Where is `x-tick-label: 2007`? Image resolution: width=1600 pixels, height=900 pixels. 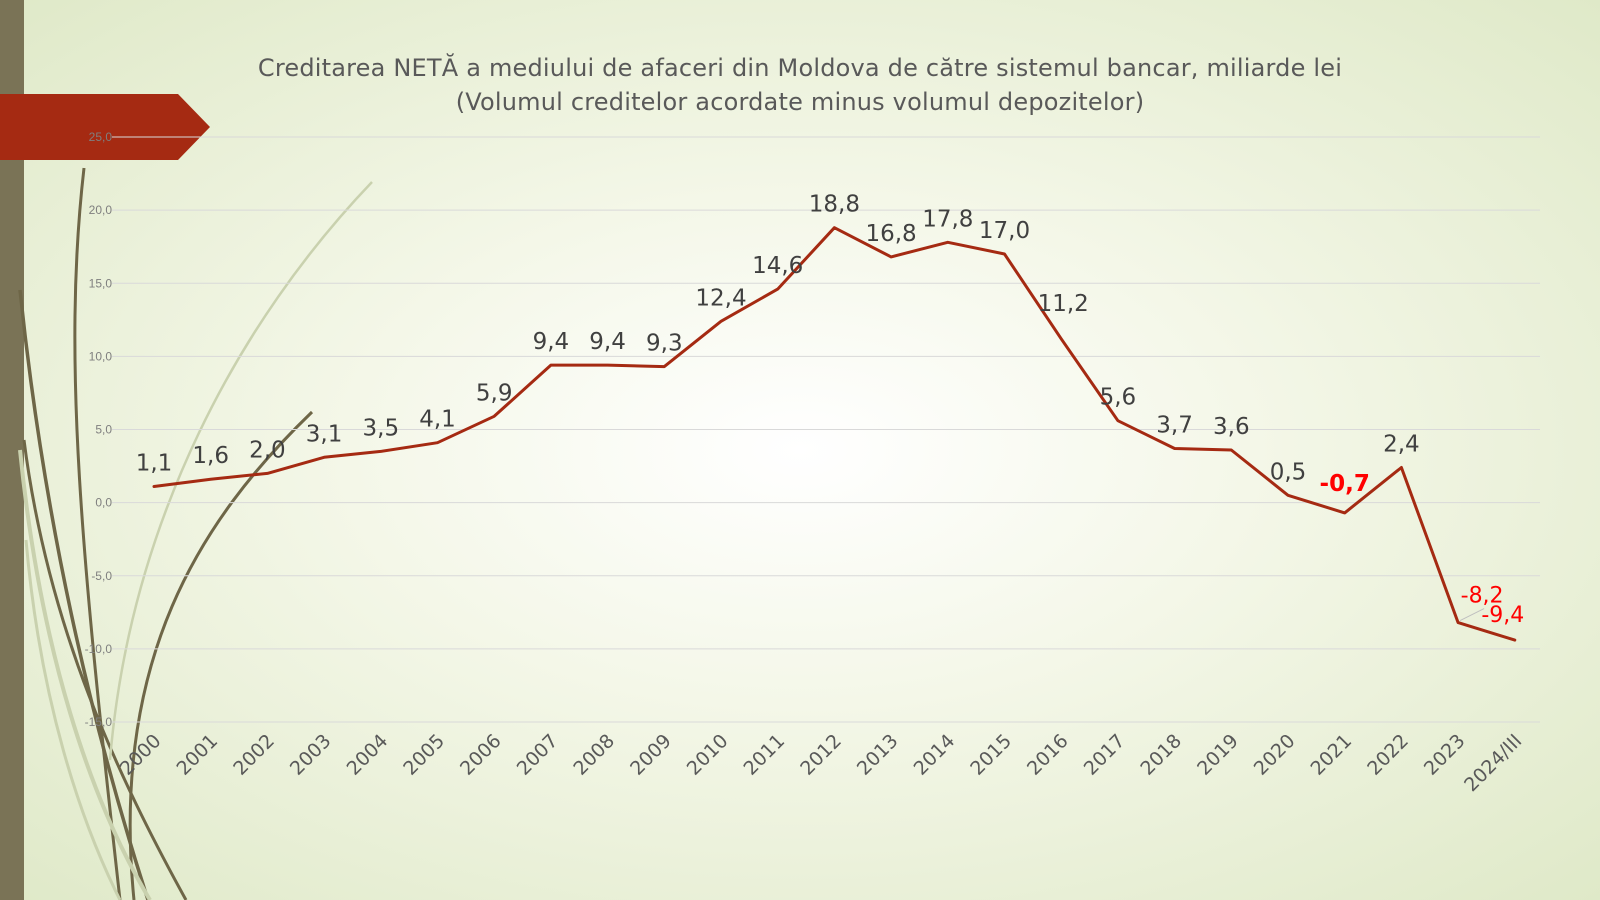
x-tick-label: 2007 is located at coordinates (538, 755).